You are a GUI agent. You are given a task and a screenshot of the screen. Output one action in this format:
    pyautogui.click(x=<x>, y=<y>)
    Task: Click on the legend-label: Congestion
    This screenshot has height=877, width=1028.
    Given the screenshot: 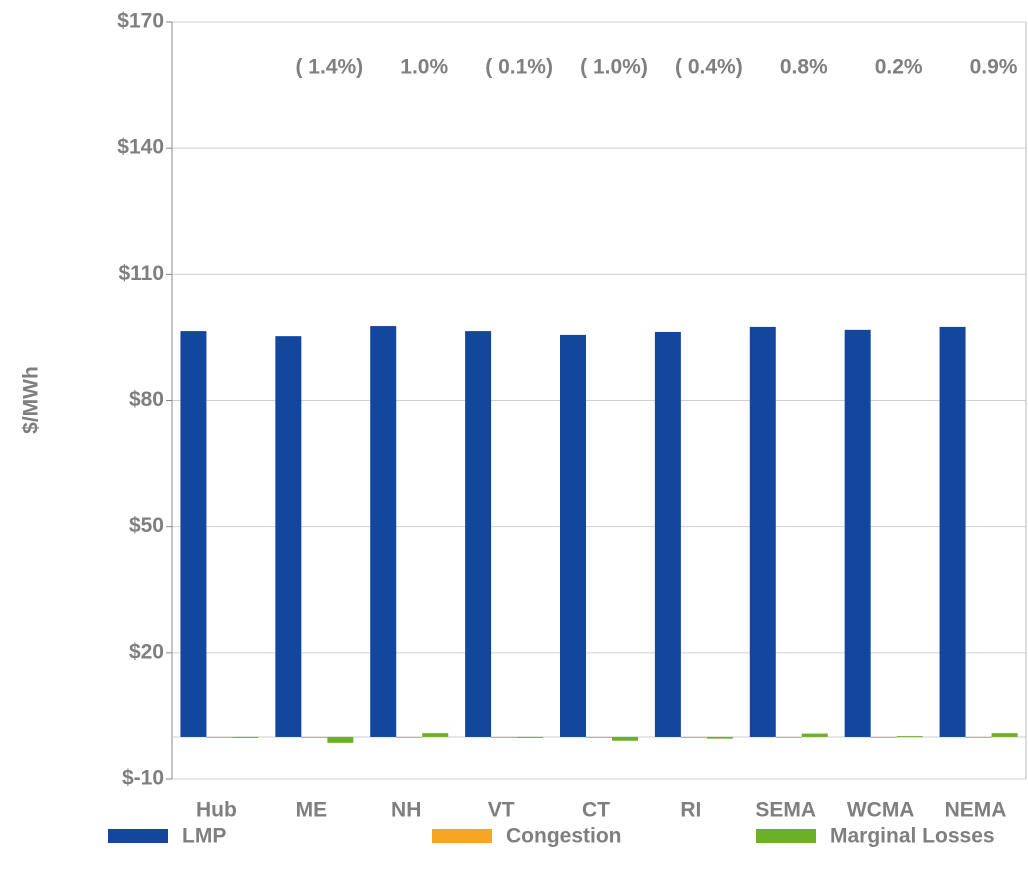 What is the action you would take?
    pyautogui.click(x=564, y=836)
    